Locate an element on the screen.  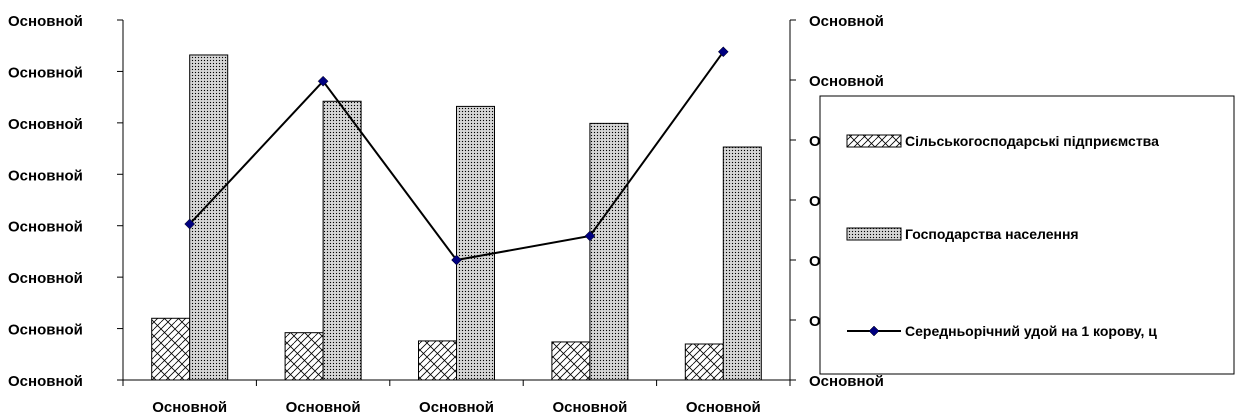
legend-label: Середньорічний удой на 1 корову, ц is located at coordinates (1031, 331).